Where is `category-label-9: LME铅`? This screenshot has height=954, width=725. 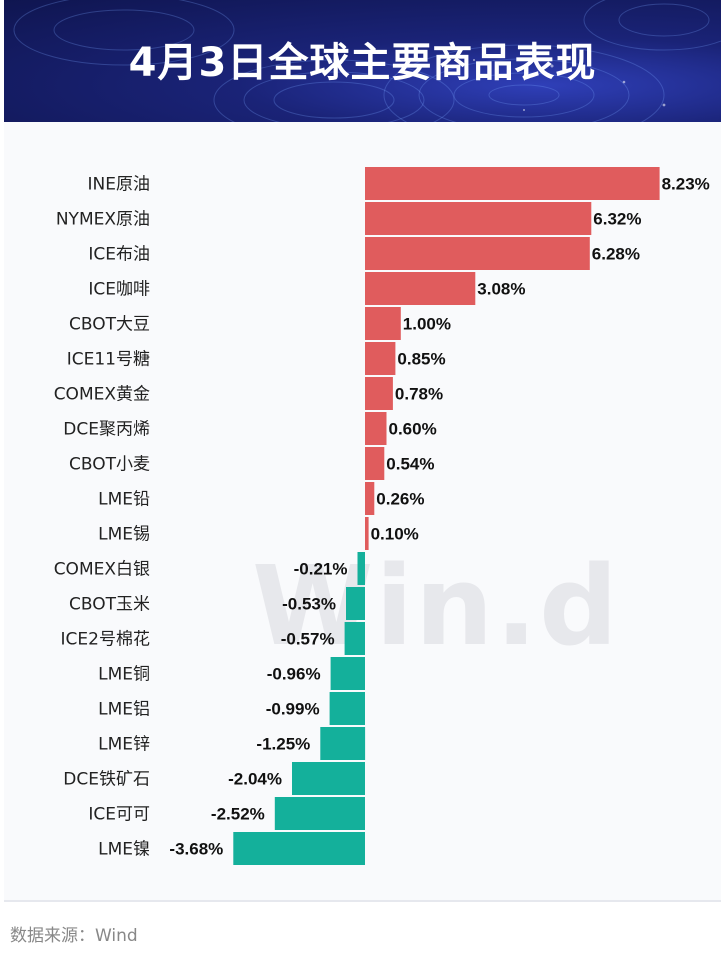 category-label-9: LME铅 is located at coordinates (124, 500).